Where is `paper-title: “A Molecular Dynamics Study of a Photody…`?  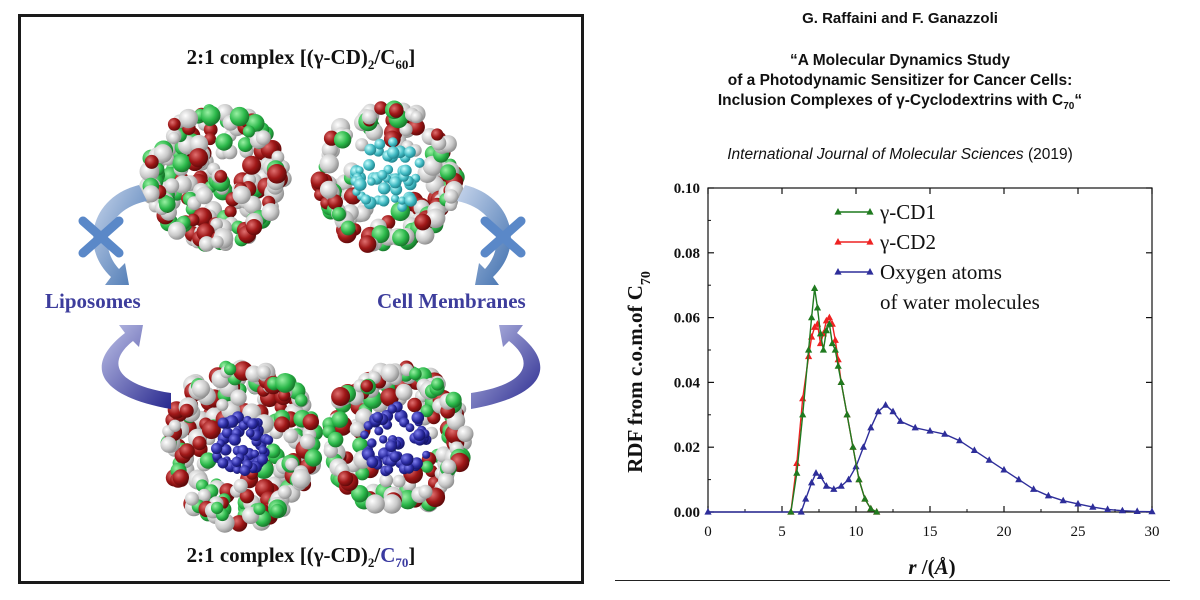 paper-title: “A Molecular Dynamics Study of a Photody… is located at coordinates (900, 84).